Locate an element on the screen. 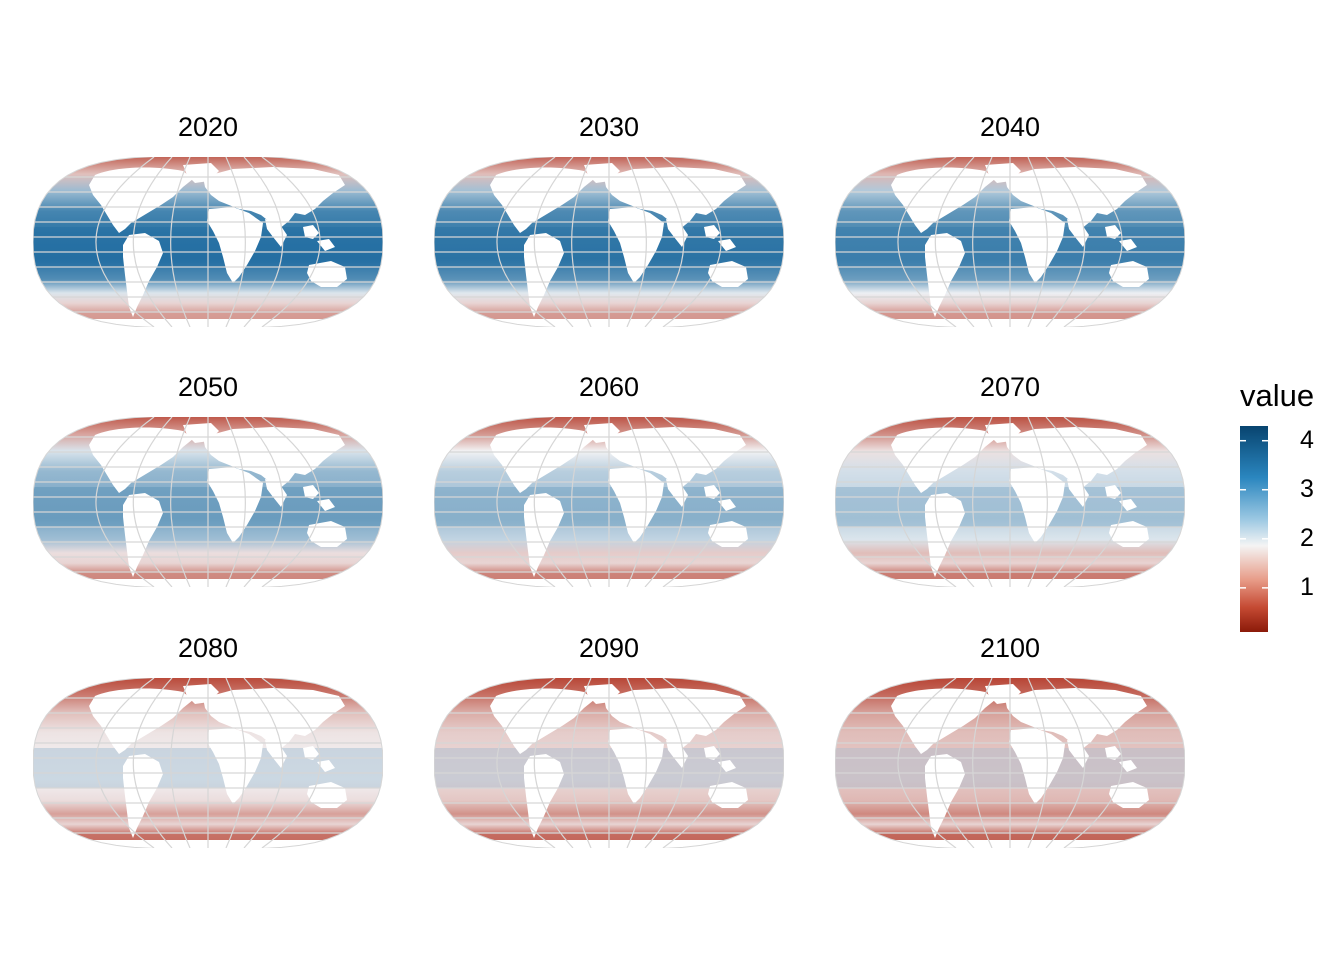  color-legend: value 4 3 2 1 is located at coordinates (1288, 513).